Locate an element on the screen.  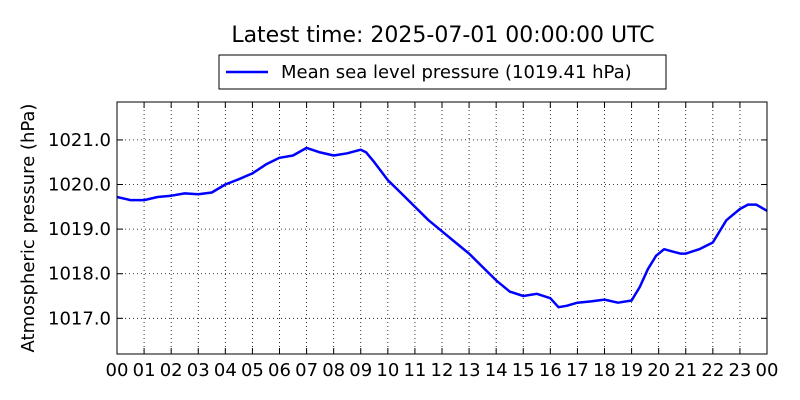
y-tick-labels: 1017.0 1018.0 1019.0 1020.0 1021.0 is located at coordinates (79, 229).